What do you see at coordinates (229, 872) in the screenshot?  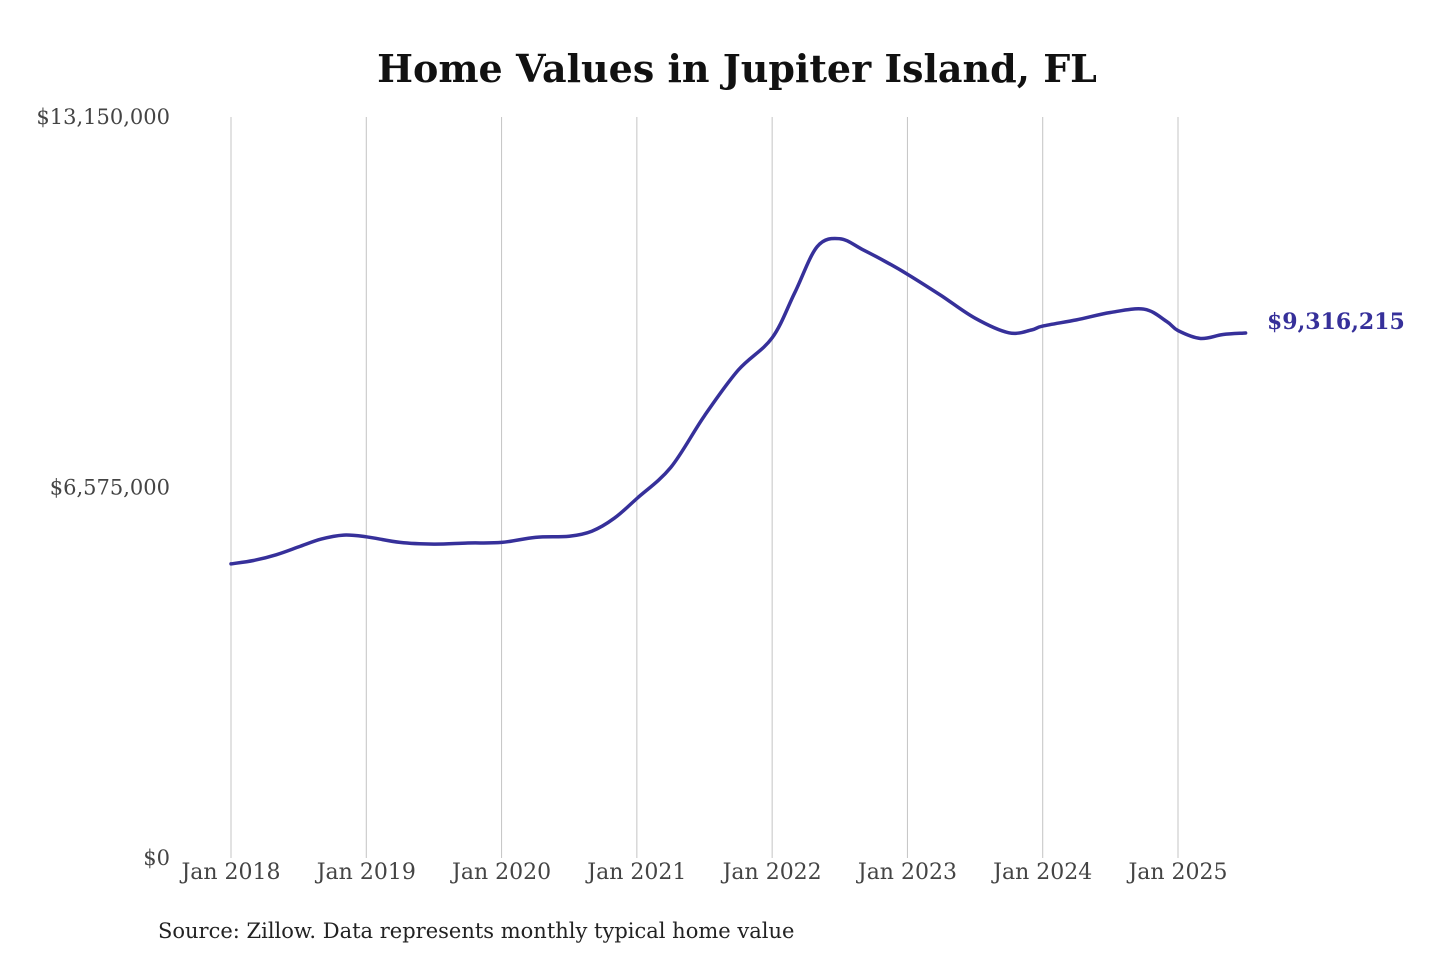 I see `x-tick-label: Jan 2018` at bounding box center [229, 872].